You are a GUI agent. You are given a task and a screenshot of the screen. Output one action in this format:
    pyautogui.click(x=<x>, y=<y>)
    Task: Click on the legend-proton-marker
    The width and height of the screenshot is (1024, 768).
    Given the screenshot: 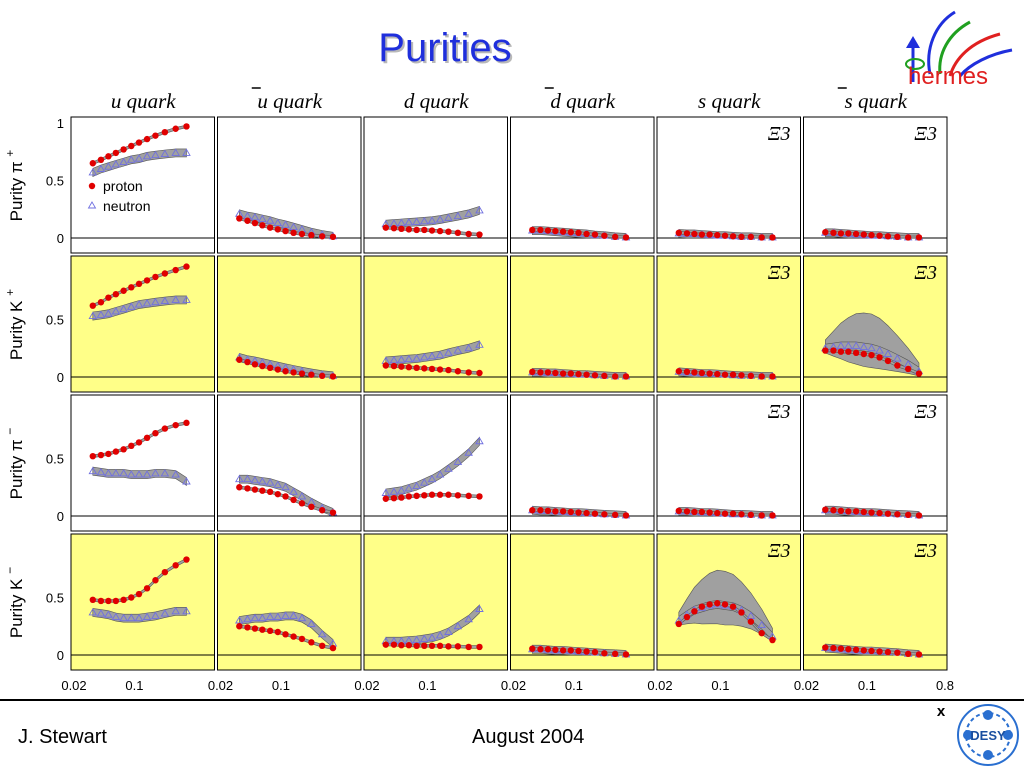 What is the action you would take?
    pyautogui.click(x=92, y=186)
    